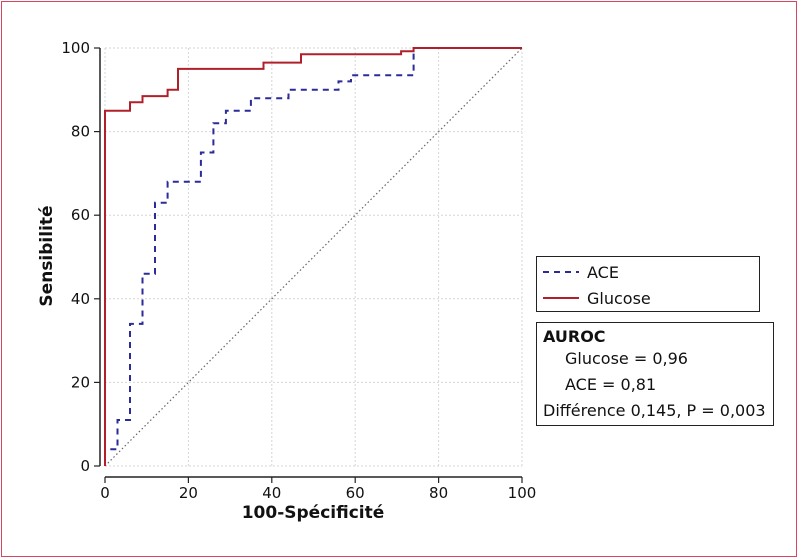 The height and width of the screenshot is (560, 800). I want to click on x-axis-label: 100-Spécificité, so click(313, 513).